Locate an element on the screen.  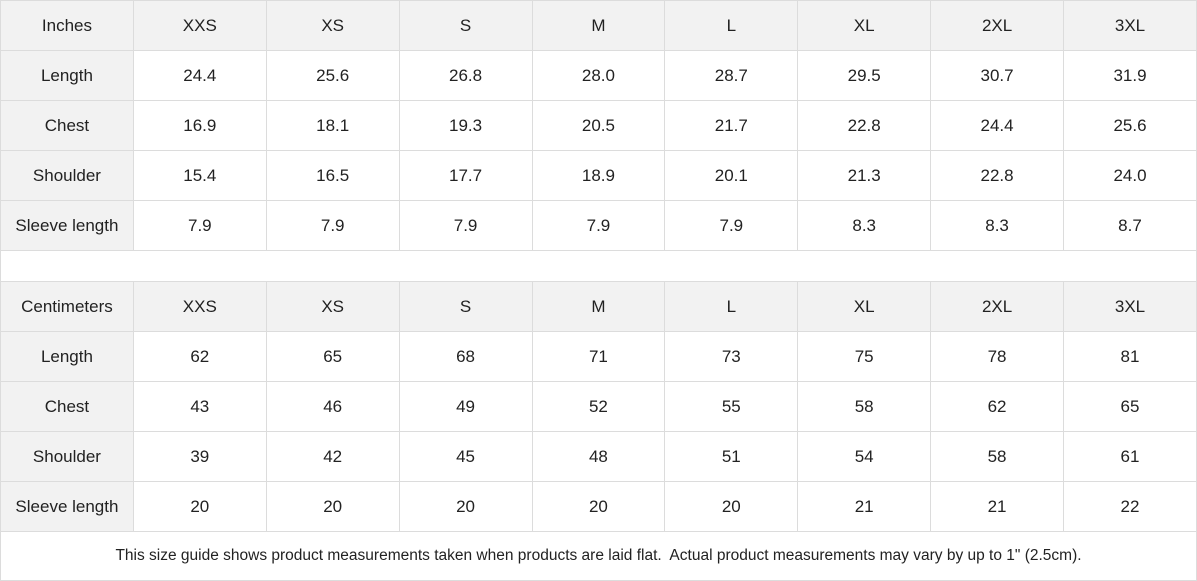
measurement-value: 8.7 is located at coordinates (1130, 225).